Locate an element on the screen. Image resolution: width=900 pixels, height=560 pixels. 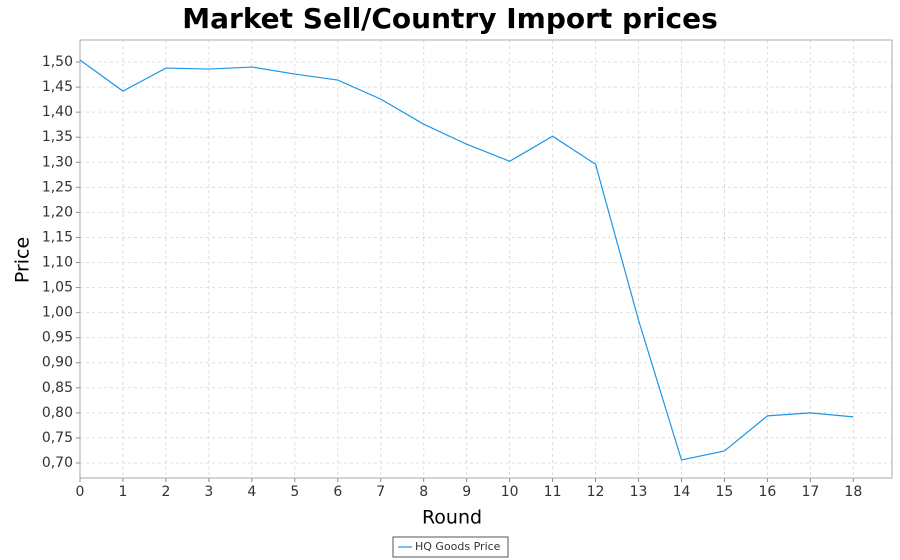
y-tick-label: 0,75 is located at coordinates (57, 438).